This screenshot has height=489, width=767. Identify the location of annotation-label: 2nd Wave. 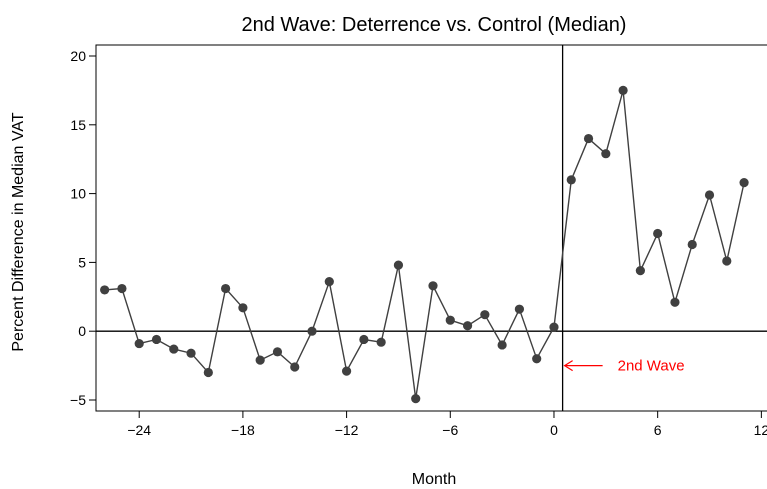
(651, 366).